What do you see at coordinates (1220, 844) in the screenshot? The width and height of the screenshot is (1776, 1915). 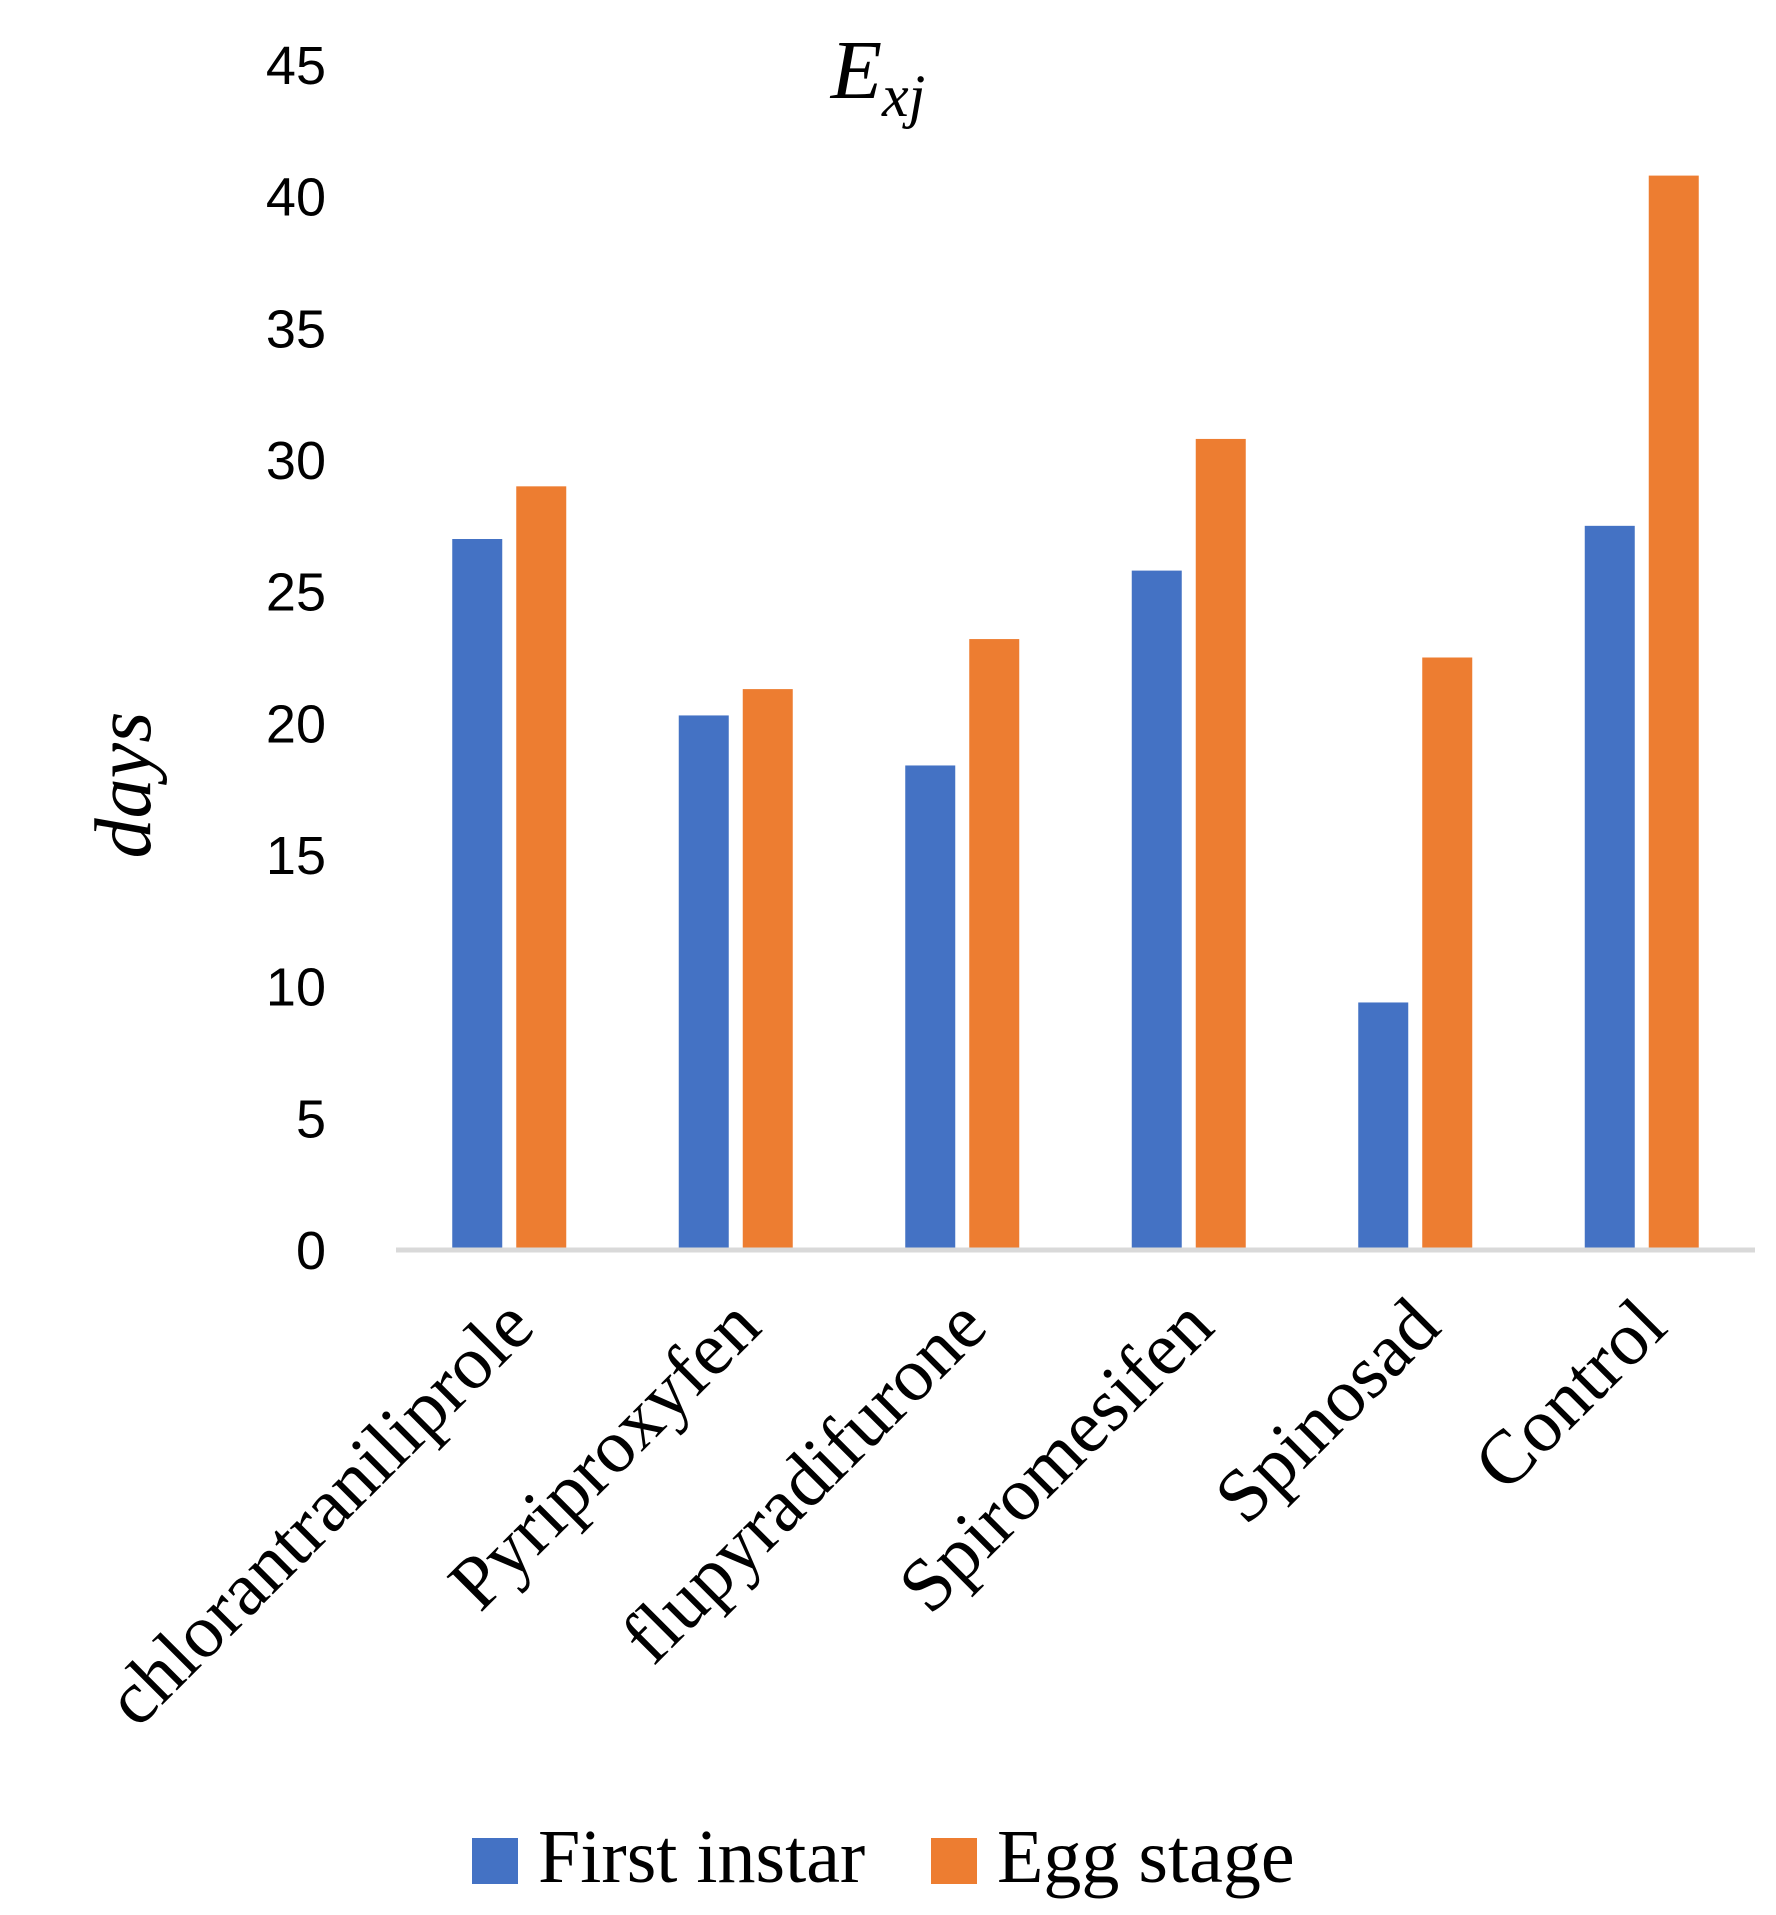 I see `bar-egg-stage-spiromesifen` at bounding box center [1220, 844].